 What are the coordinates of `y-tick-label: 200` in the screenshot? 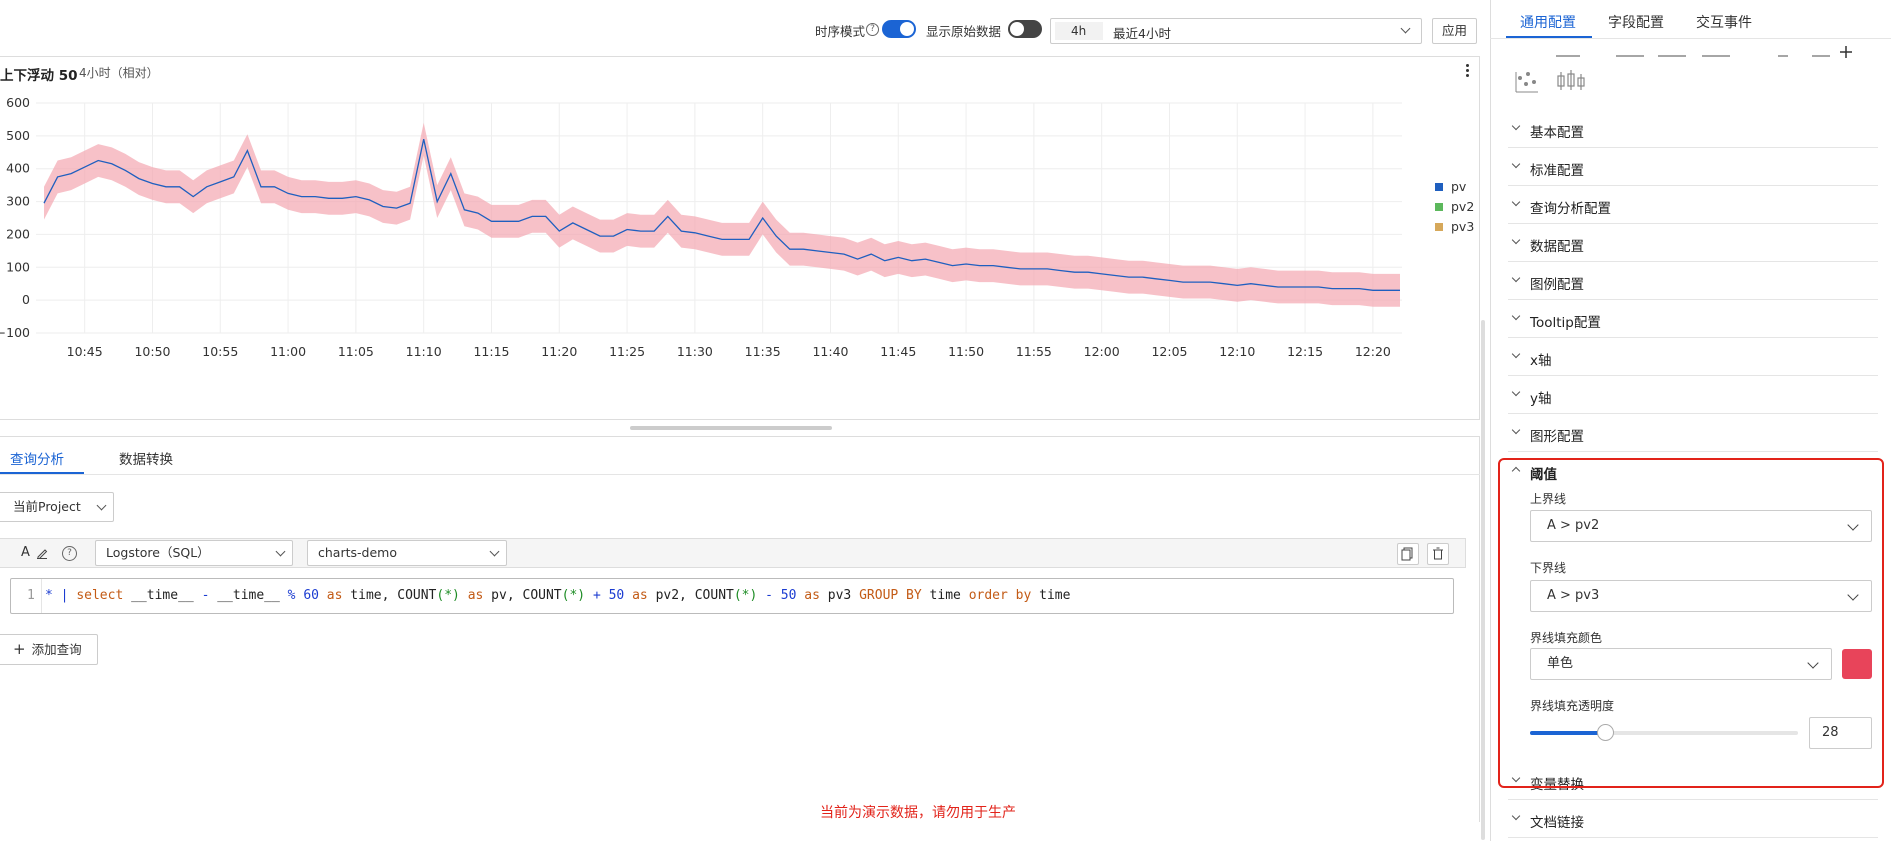 It's located at (18, 233).